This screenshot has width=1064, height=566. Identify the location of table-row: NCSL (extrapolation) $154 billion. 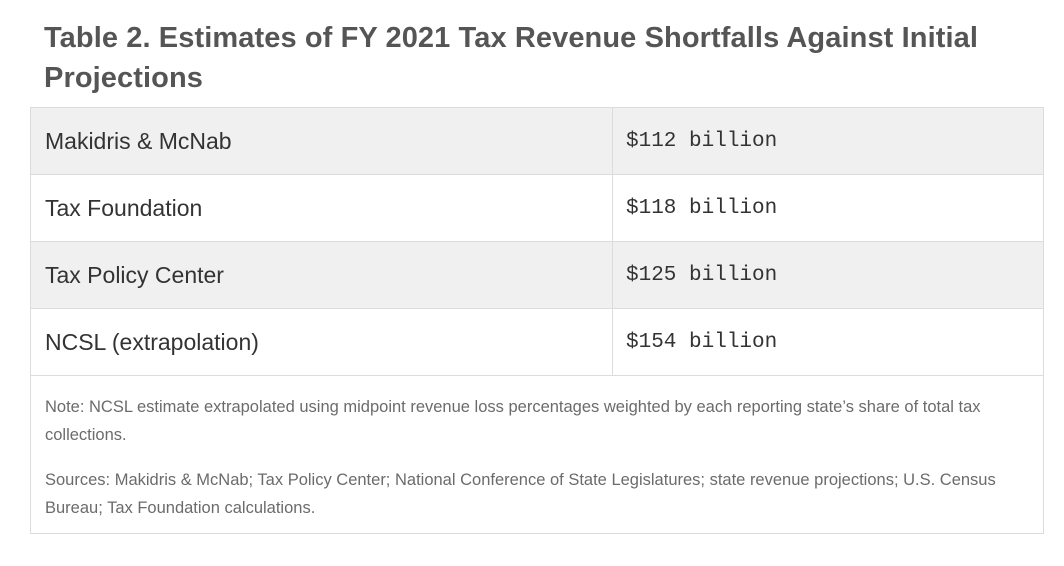
(537, 342).